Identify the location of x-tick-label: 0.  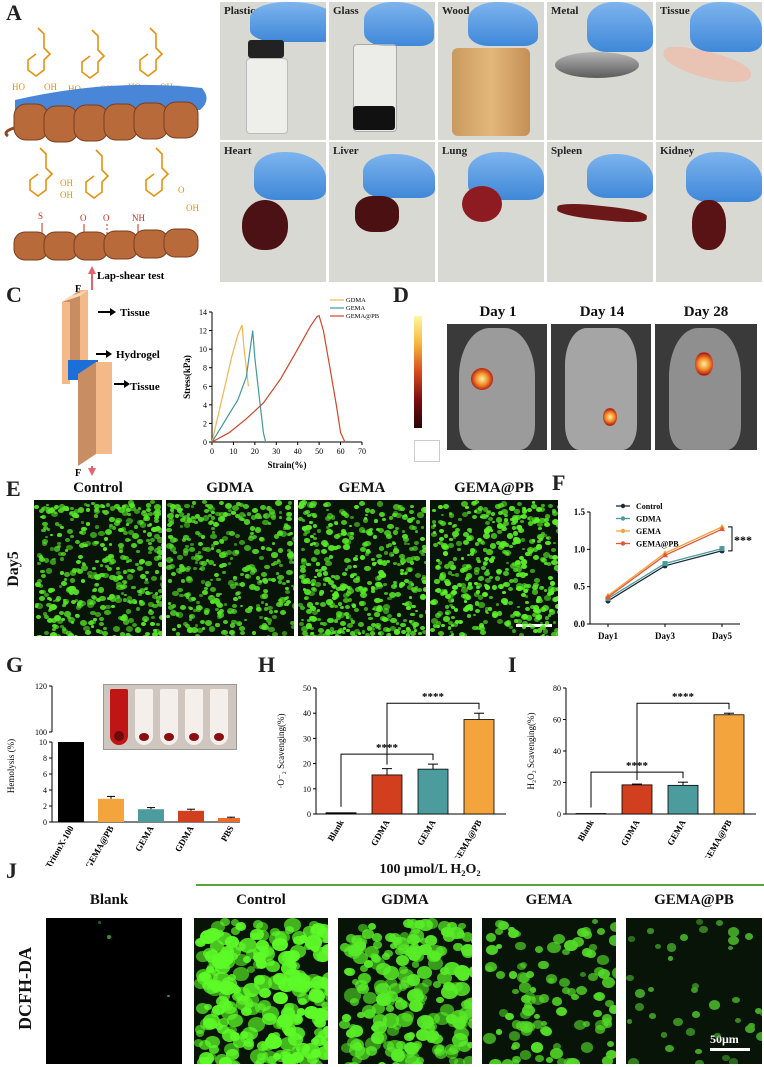
(212, 451).